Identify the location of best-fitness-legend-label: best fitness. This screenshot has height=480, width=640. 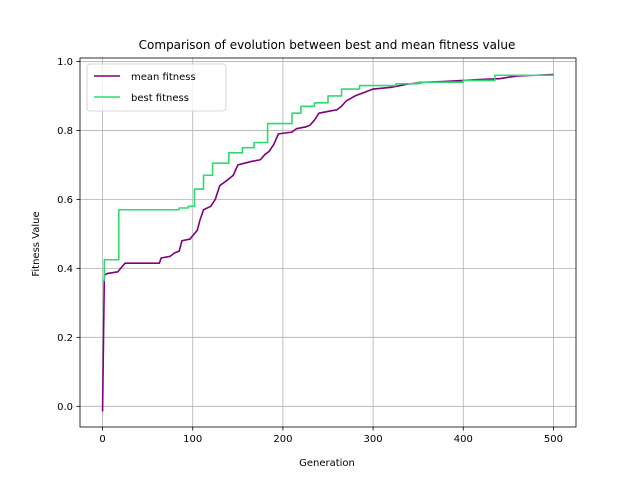
(160, 98).